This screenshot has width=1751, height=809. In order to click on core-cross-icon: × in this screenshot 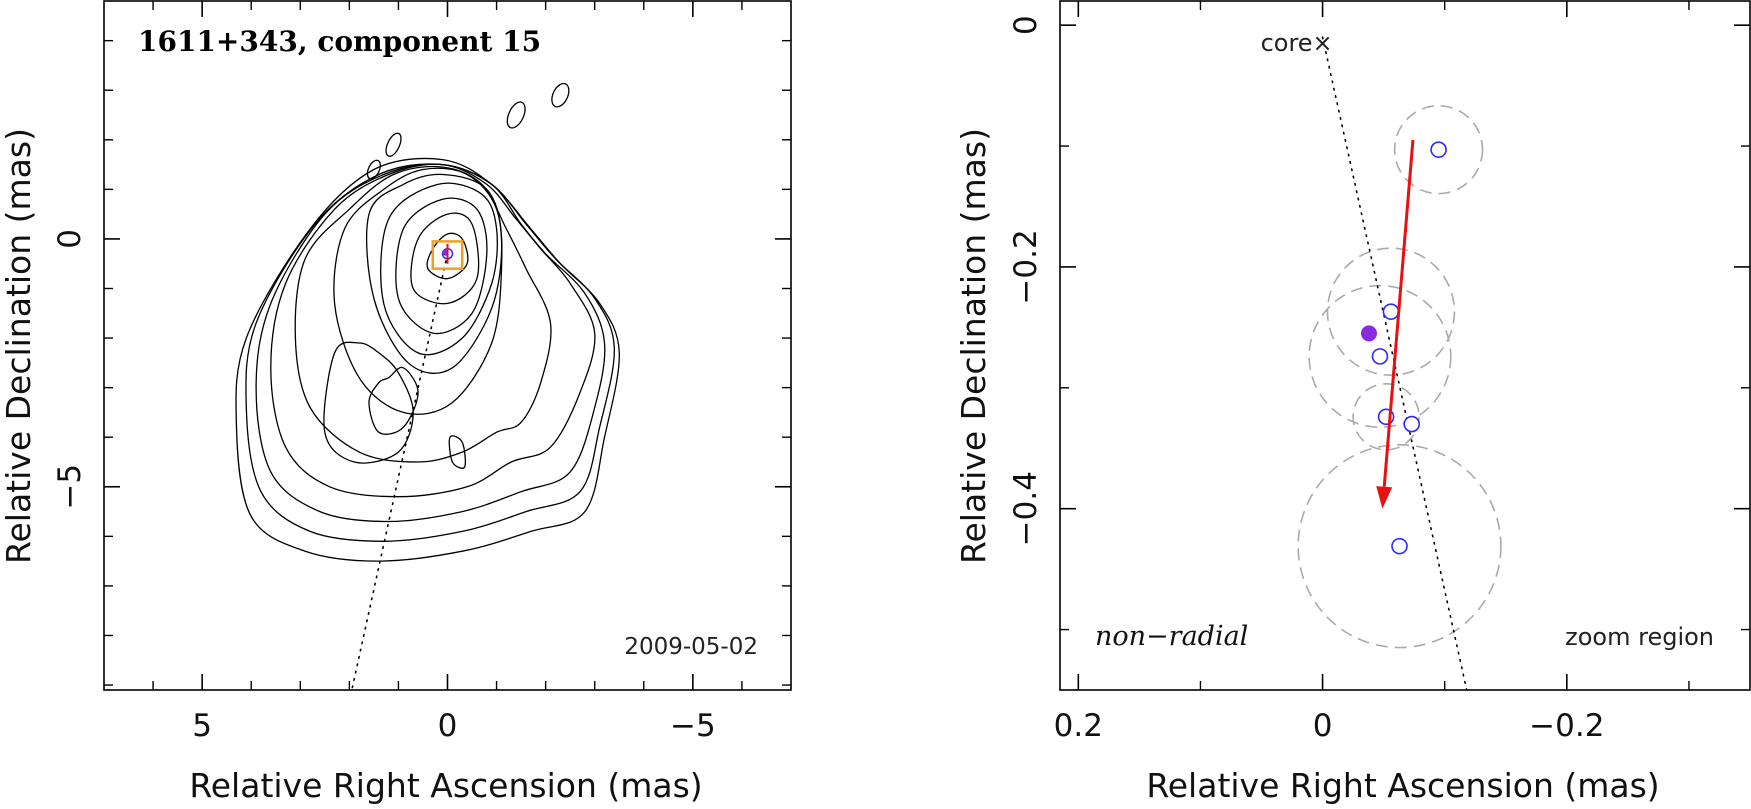, I will do `click(1323, 43)`.